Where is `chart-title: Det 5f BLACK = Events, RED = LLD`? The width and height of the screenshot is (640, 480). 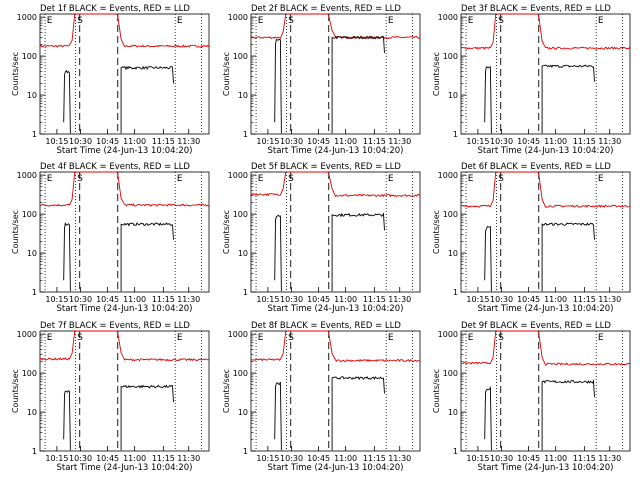 chart-title: Det 5f BLACK = Events, RED = LLD is located at coordinates (326, 167).